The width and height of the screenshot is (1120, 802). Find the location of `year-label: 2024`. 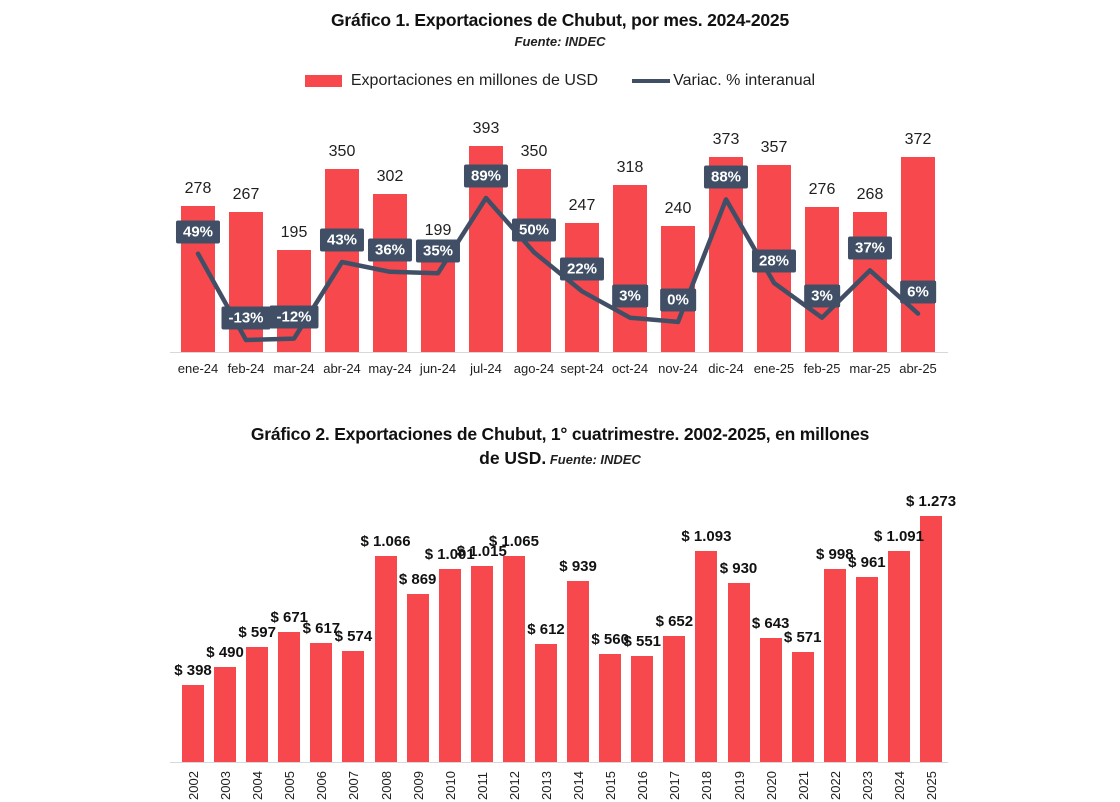

year-label: 2024 is located at coordinates (899, 785).